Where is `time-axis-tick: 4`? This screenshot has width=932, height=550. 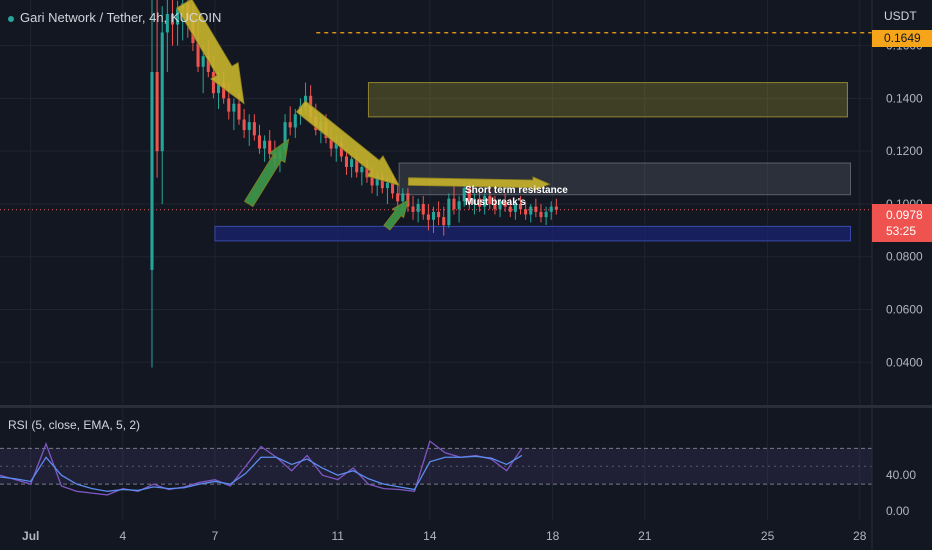
time-axis-tick: 4 is located at coordinates (122, 536).